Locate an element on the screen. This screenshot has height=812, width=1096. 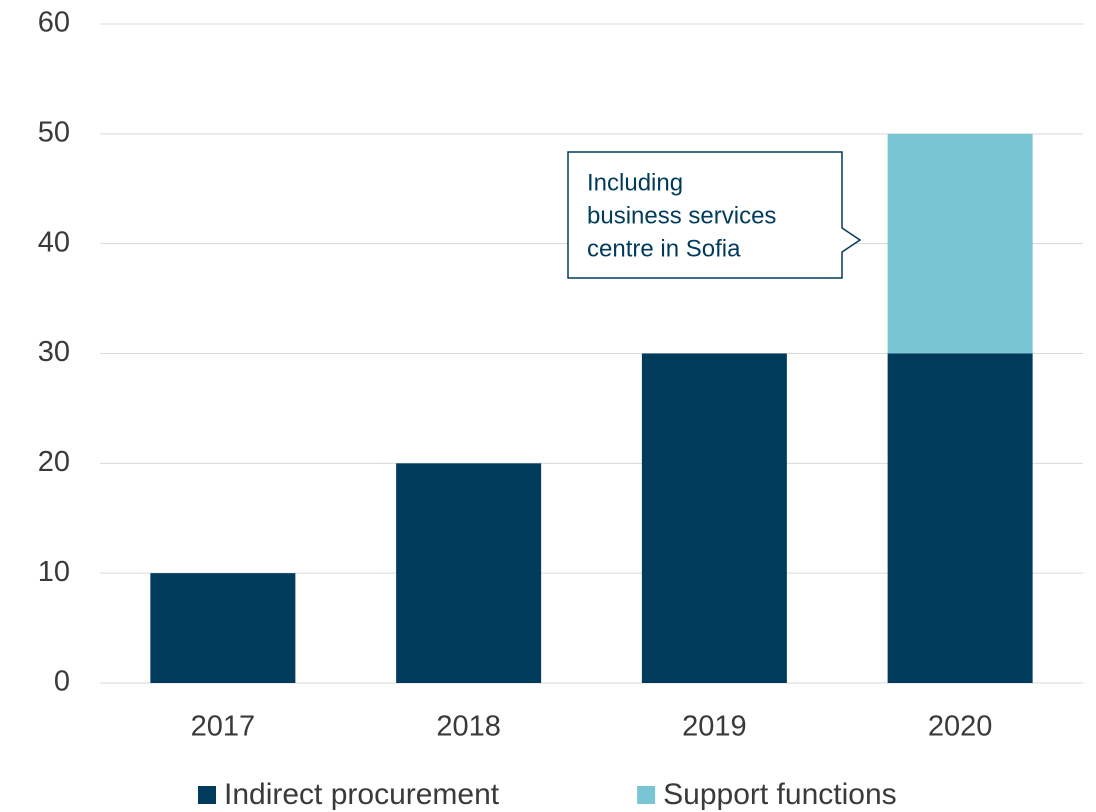
y-tick-label: 10 is located at coordinates (54, 572).